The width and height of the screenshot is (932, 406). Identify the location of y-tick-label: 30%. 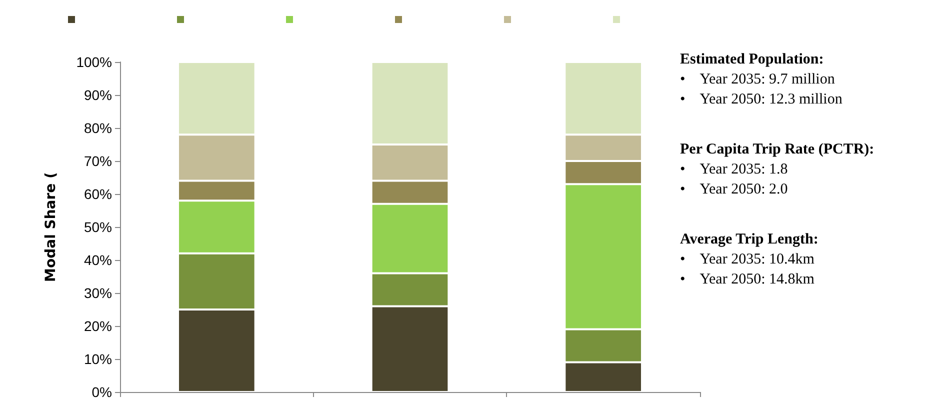
(98, 293).